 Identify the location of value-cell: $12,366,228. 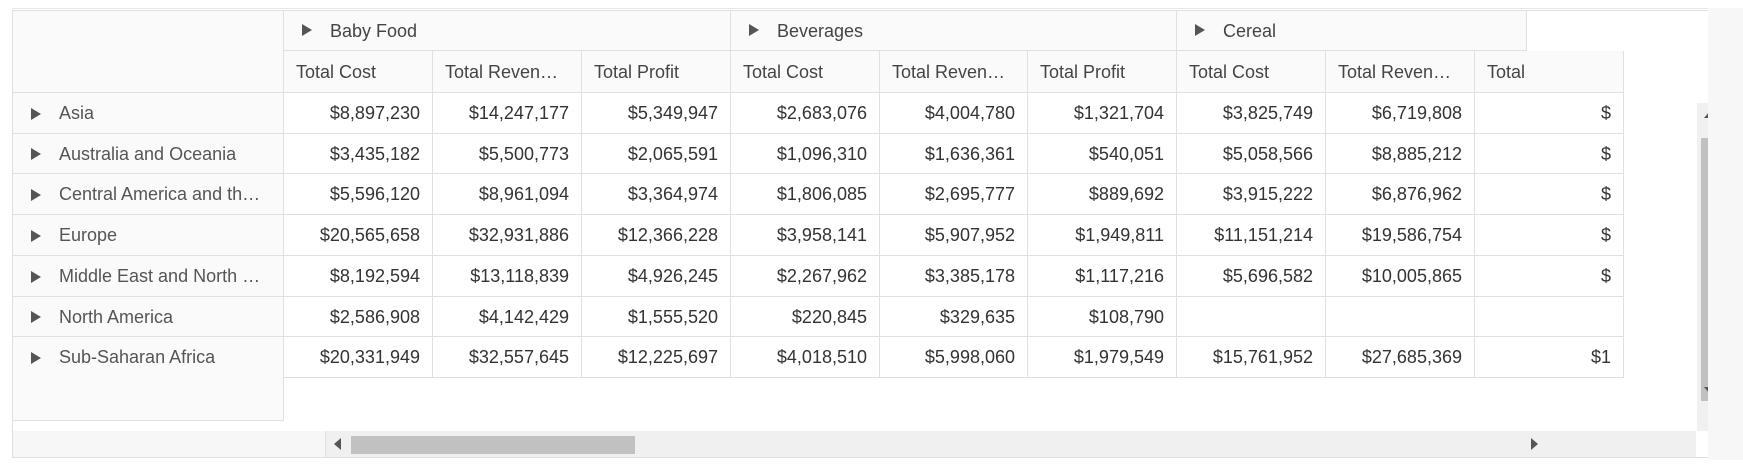
(656, 235).